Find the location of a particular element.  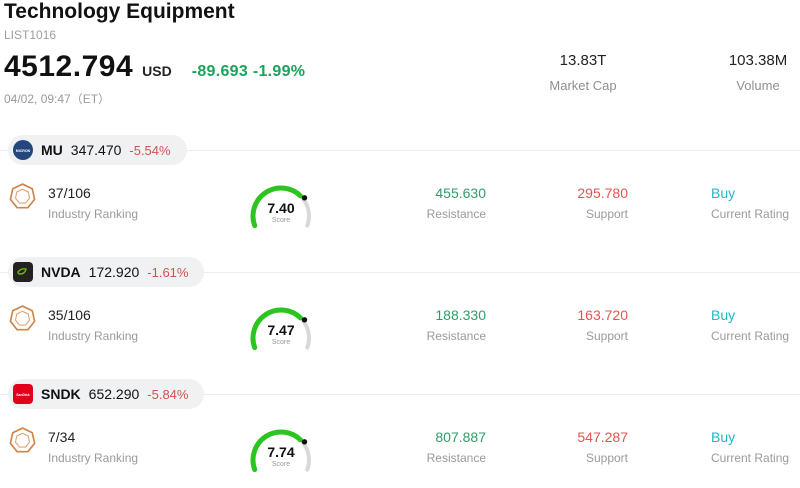

support-block: 163.720 Support is located at coordinates (573, 325).